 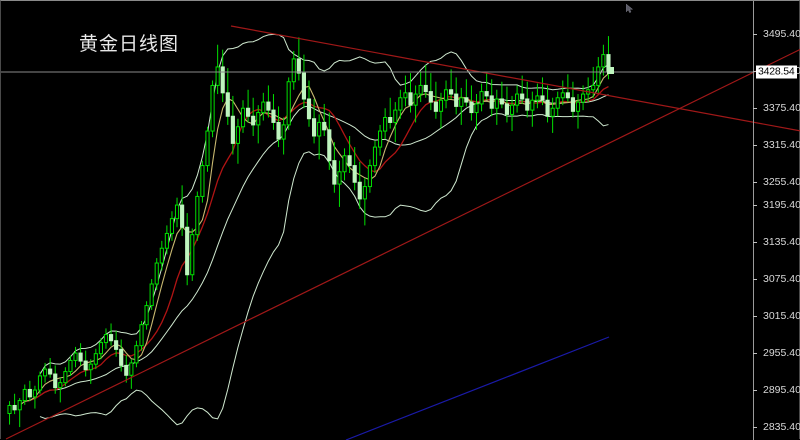 I want to click on price-axis-line, so click(x=753, y=220).